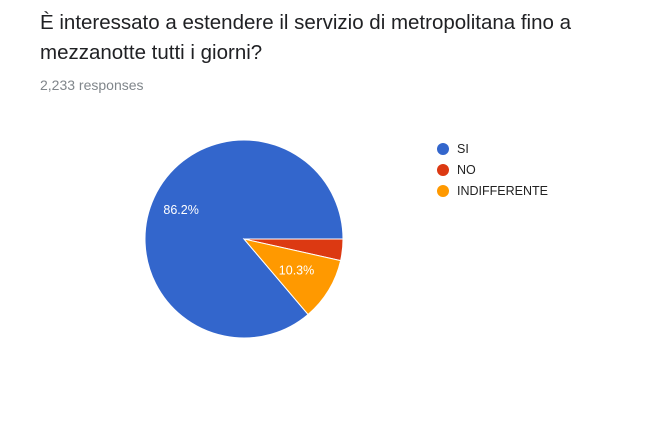 This screenshot has height=421, width=670. I want to click on pie-slice-labels: 86.2% 10.3%, so click(238, 240).